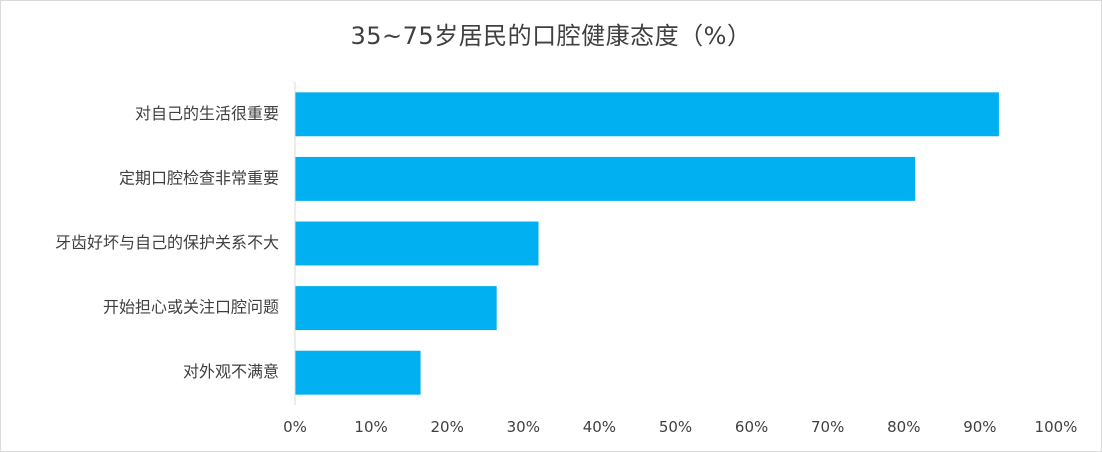 This screenshot has height=452, width=1102. Describe the element at coordinates (191, 307) in the screenshot. I see `category-label: 开始担心或关注口腔问题` at that location.